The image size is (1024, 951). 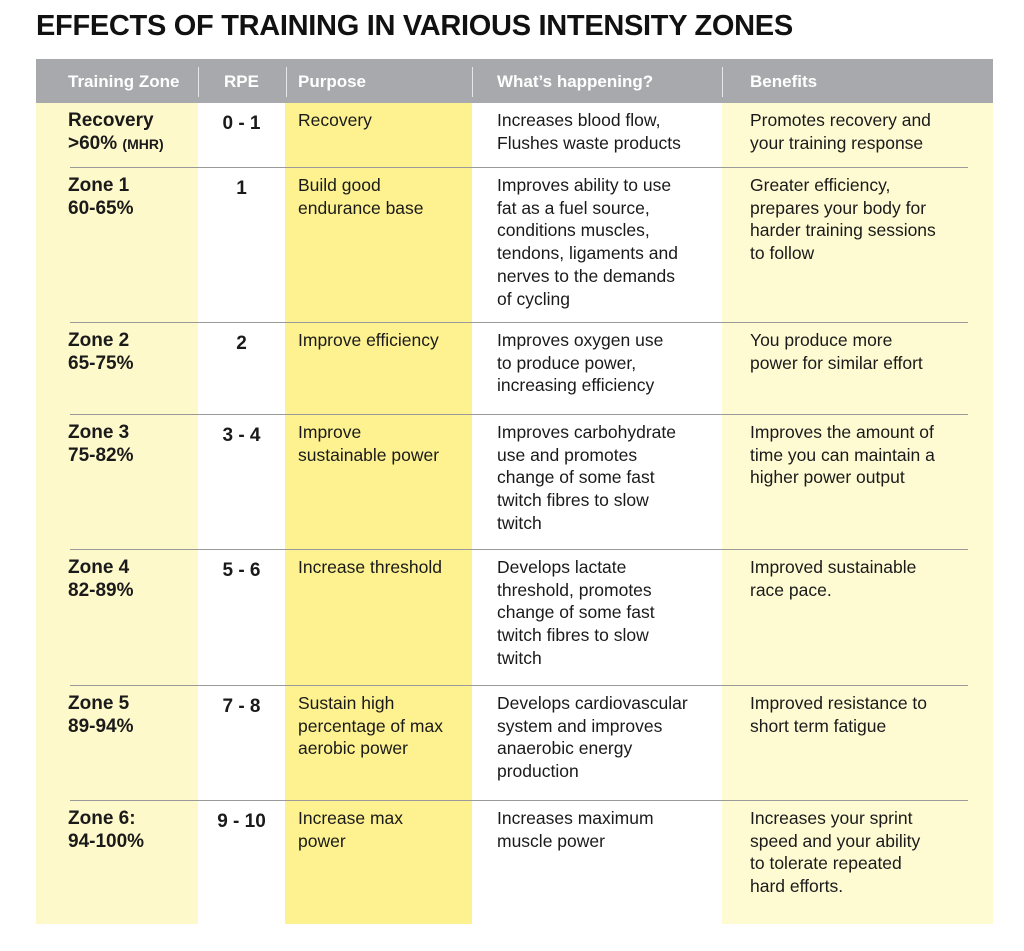 I want to click on rpe-cell: 7 - 8, so click(x=241, y=706).